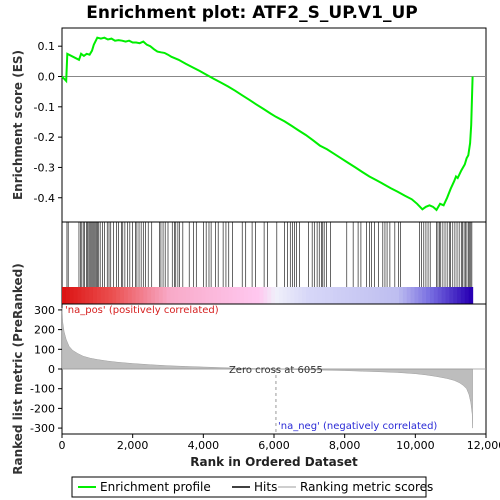 This screenshot has width=500, height=500. Describe the element at coordinates (51, 369) in the screenshot. I see `metric-y-tick-label: 0` at that location.